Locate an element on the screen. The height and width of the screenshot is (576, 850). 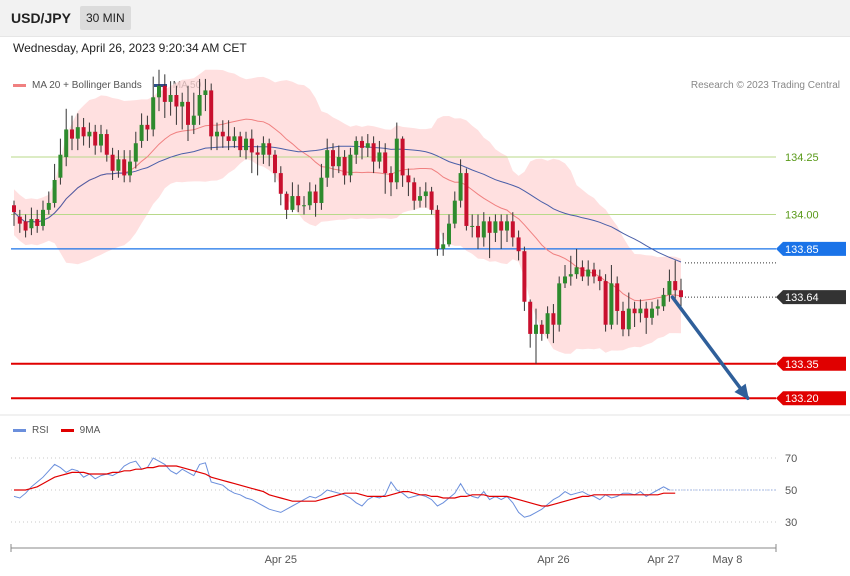
x-tick-label: Apr 27 is located at coordinates (663, 560).